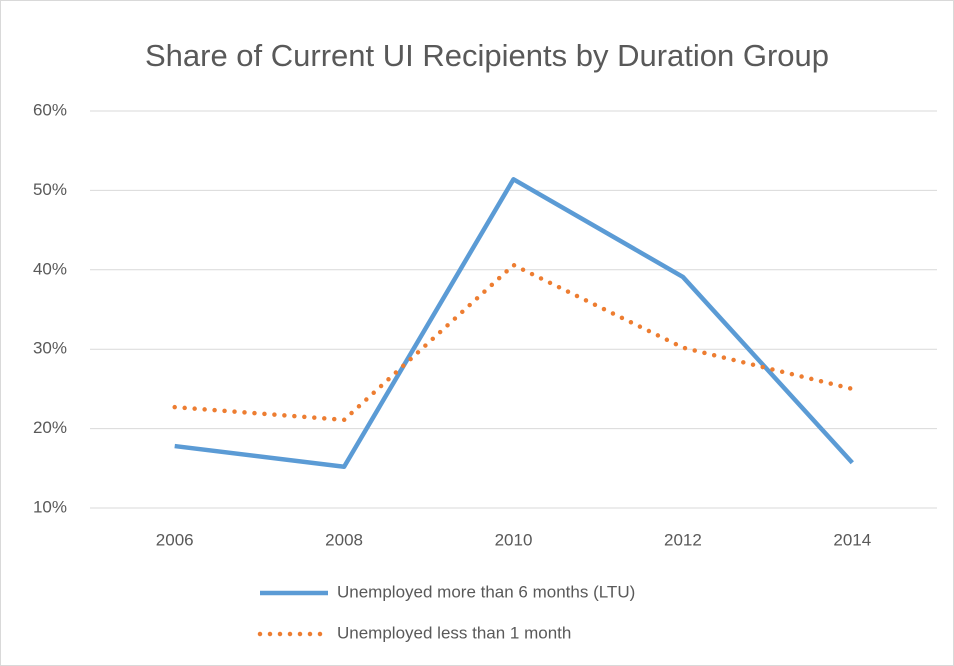 The width and height of the screenshot is (954, 666). Describe the element at coordinates (514, 539) in the screenshot. I see `x-tick-label: 2010` at that location.